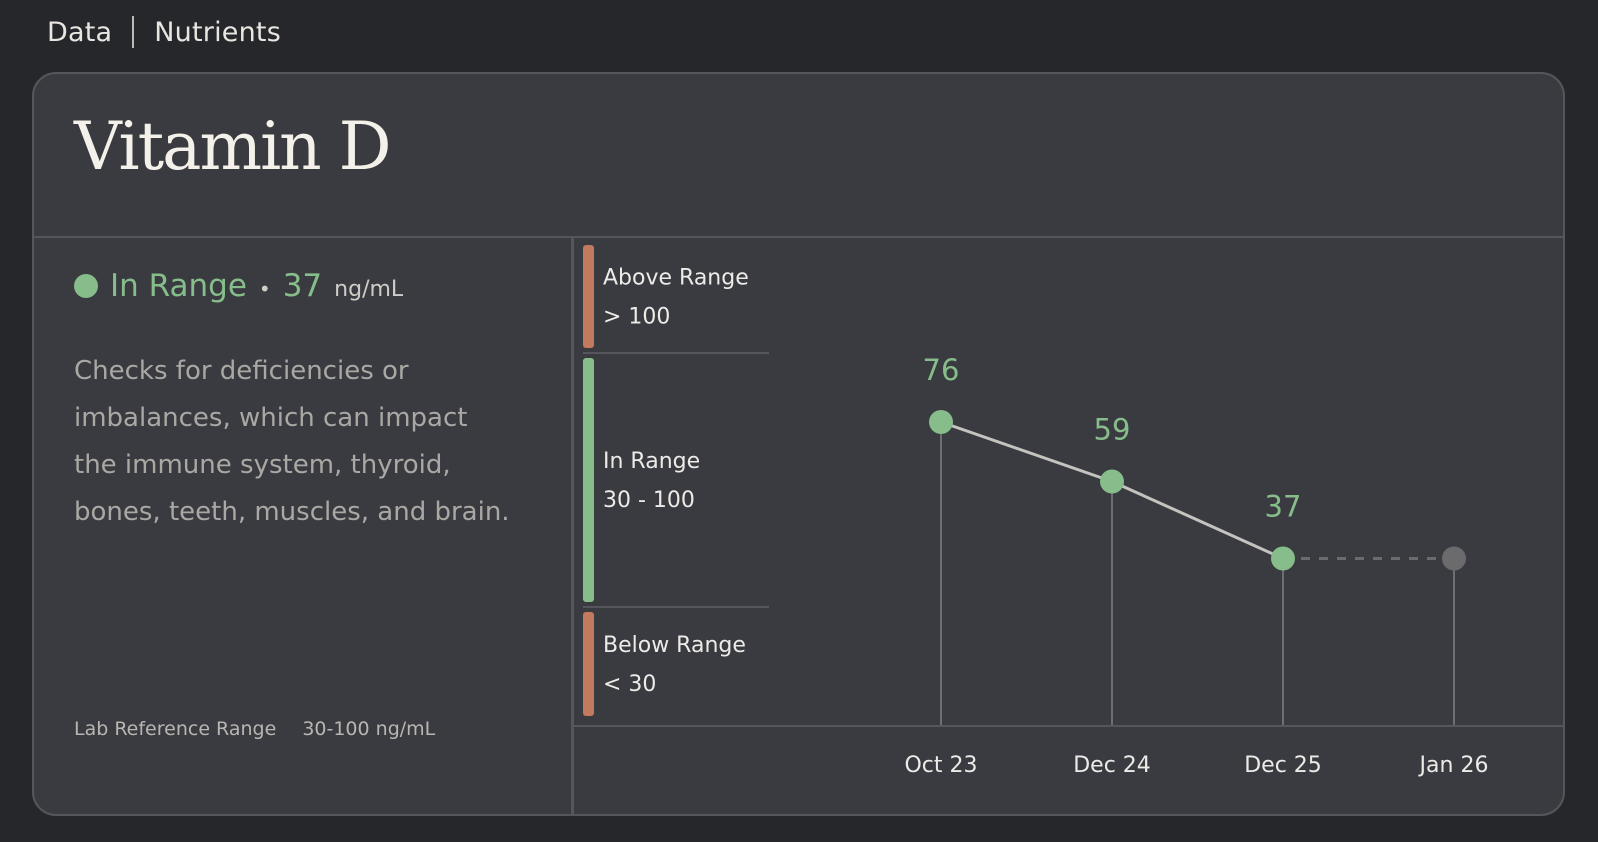  I want to click on range-bar-above-range, so click(588, 296).